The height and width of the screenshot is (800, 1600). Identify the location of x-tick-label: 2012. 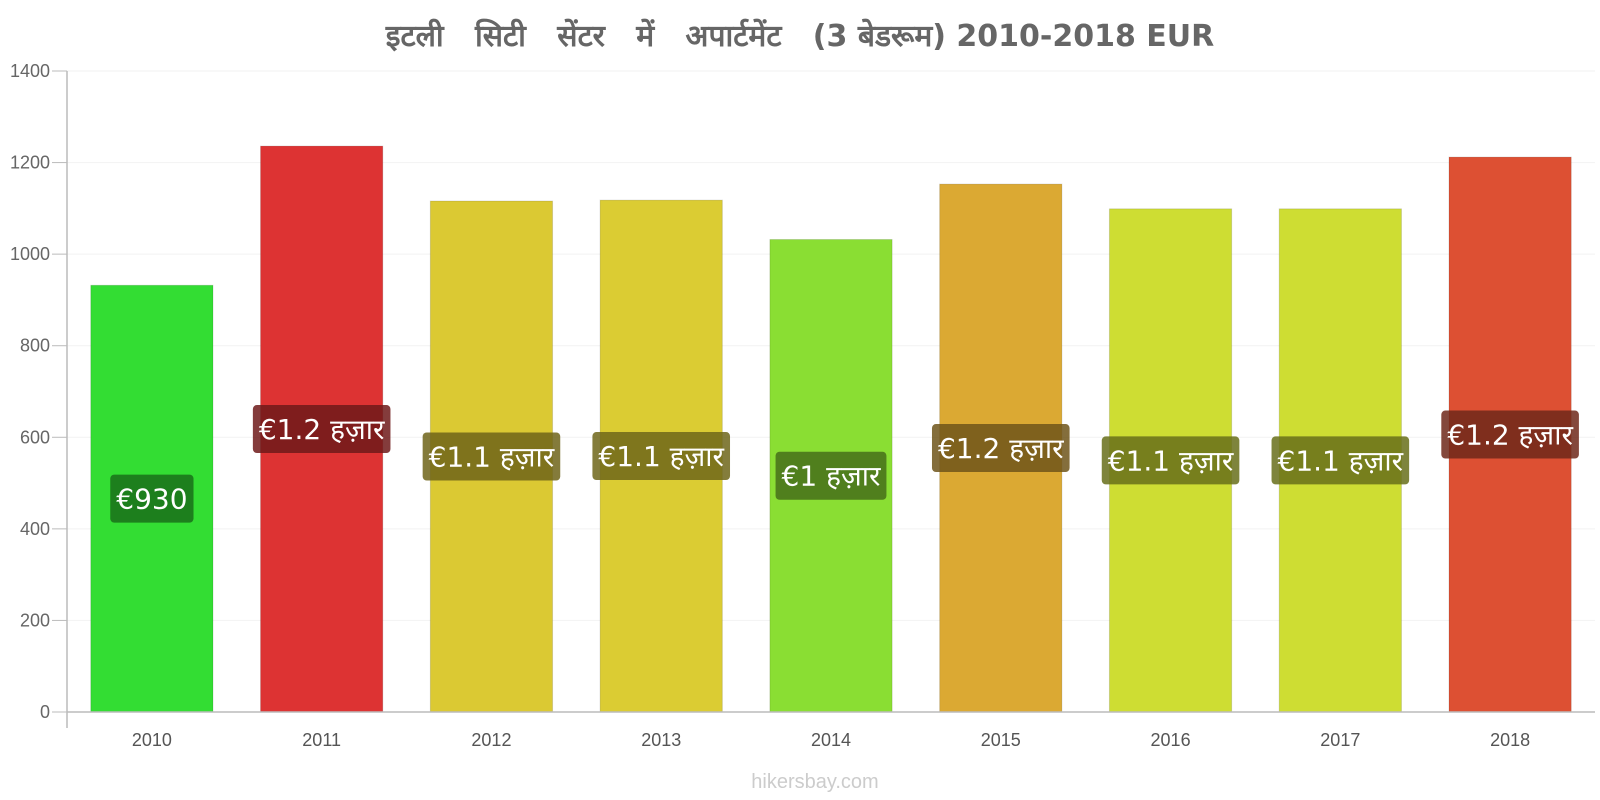
(491, 740).